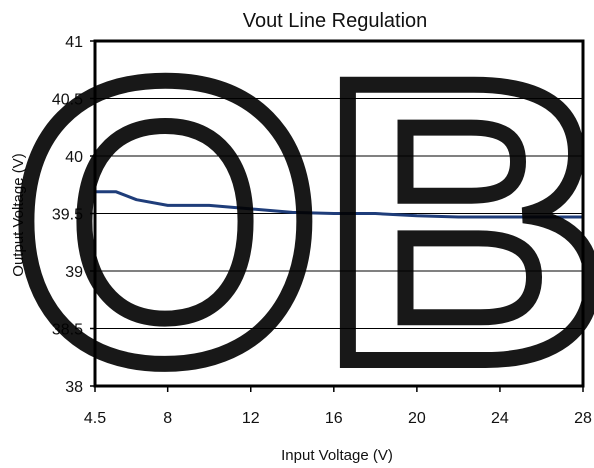 The height and width of the screenshot is (468, 594). What do you see at coordinates (95, 418) in the screenshot?
I see `x-tick-label: 4.5` at bounding box center [95, 418].